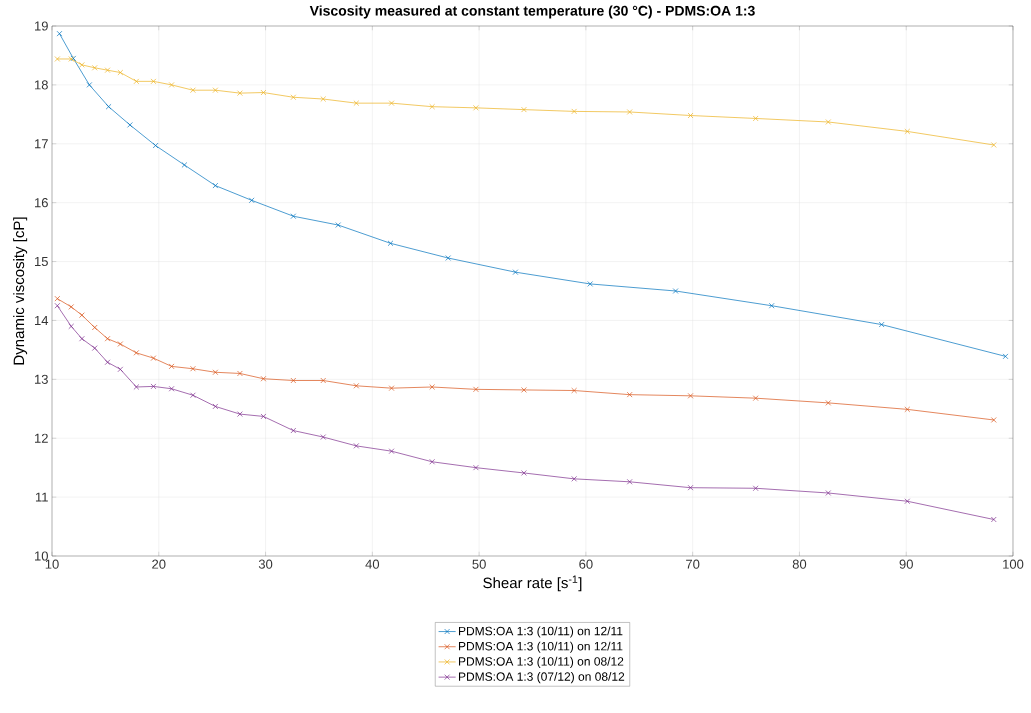 The height and width of the screenshot is (713, 1031). Describe the element at coordinates (159, 564) in the screenshot. I see `x-tick-label: 20` at that location.